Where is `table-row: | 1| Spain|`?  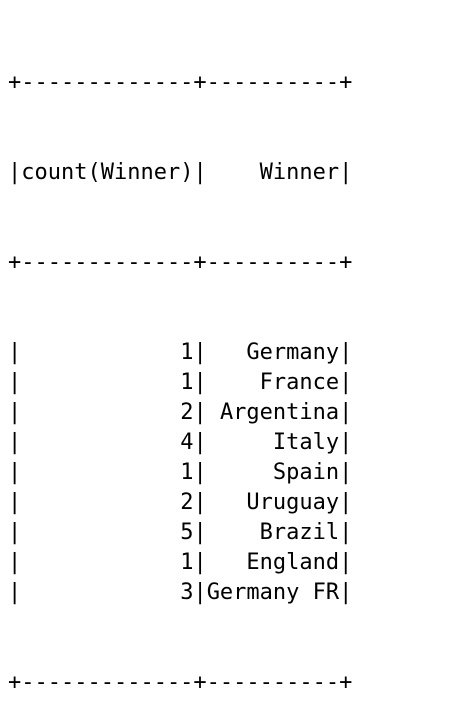 table-row: | 1| Spain| is located at coordinates (180, 473).